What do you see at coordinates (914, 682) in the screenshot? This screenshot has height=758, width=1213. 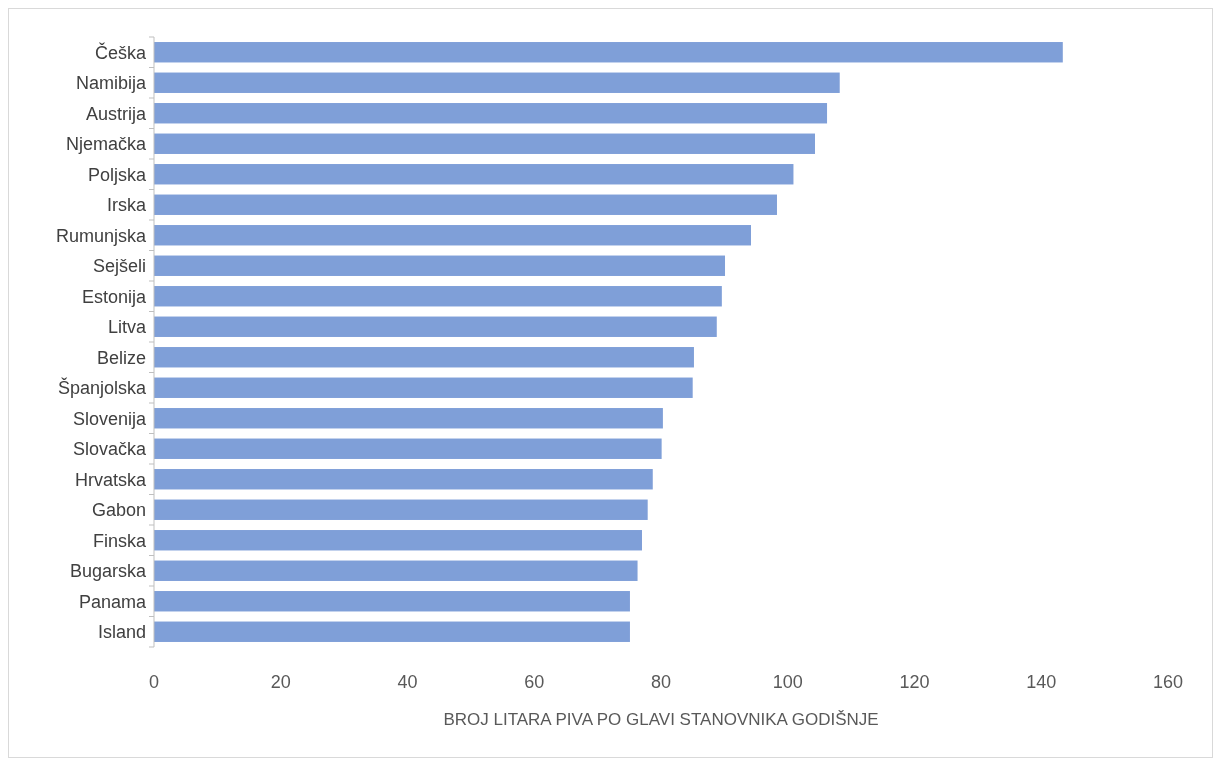 I see `x-tick-label: 120` at bounding box center [914, 682].